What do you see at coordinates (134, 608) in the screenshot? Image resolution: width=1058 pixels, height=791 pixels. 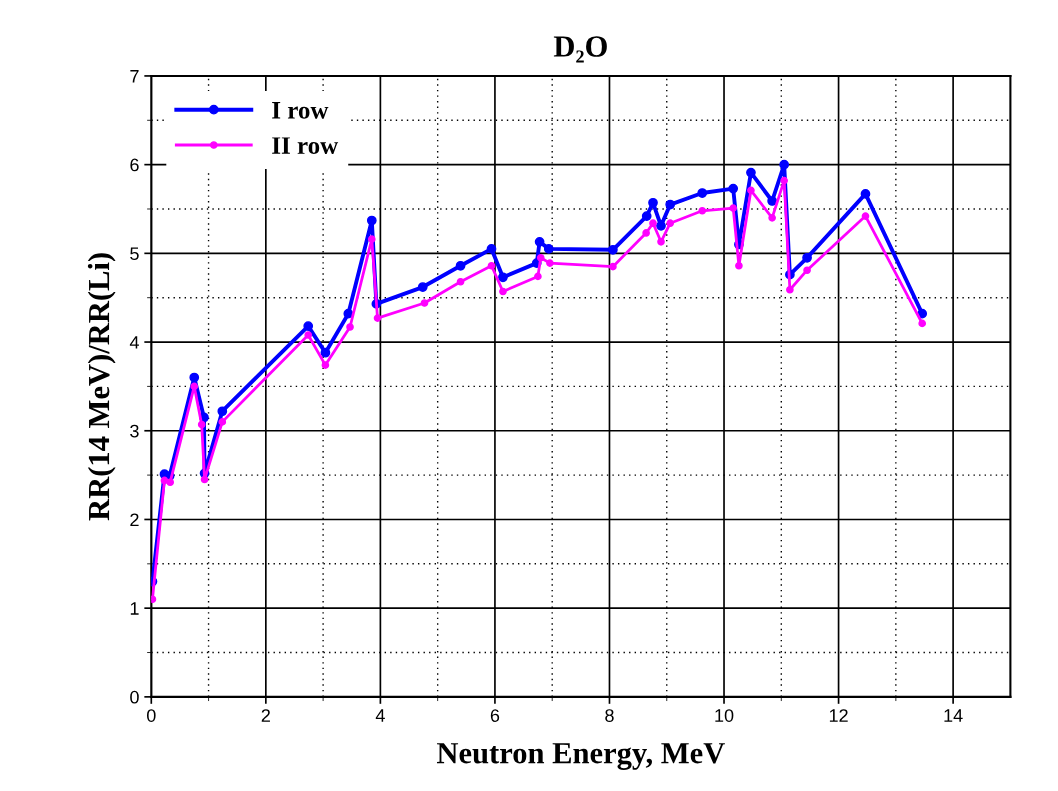 I see `y-tick-label: 1` at bounding box center [134, 608].